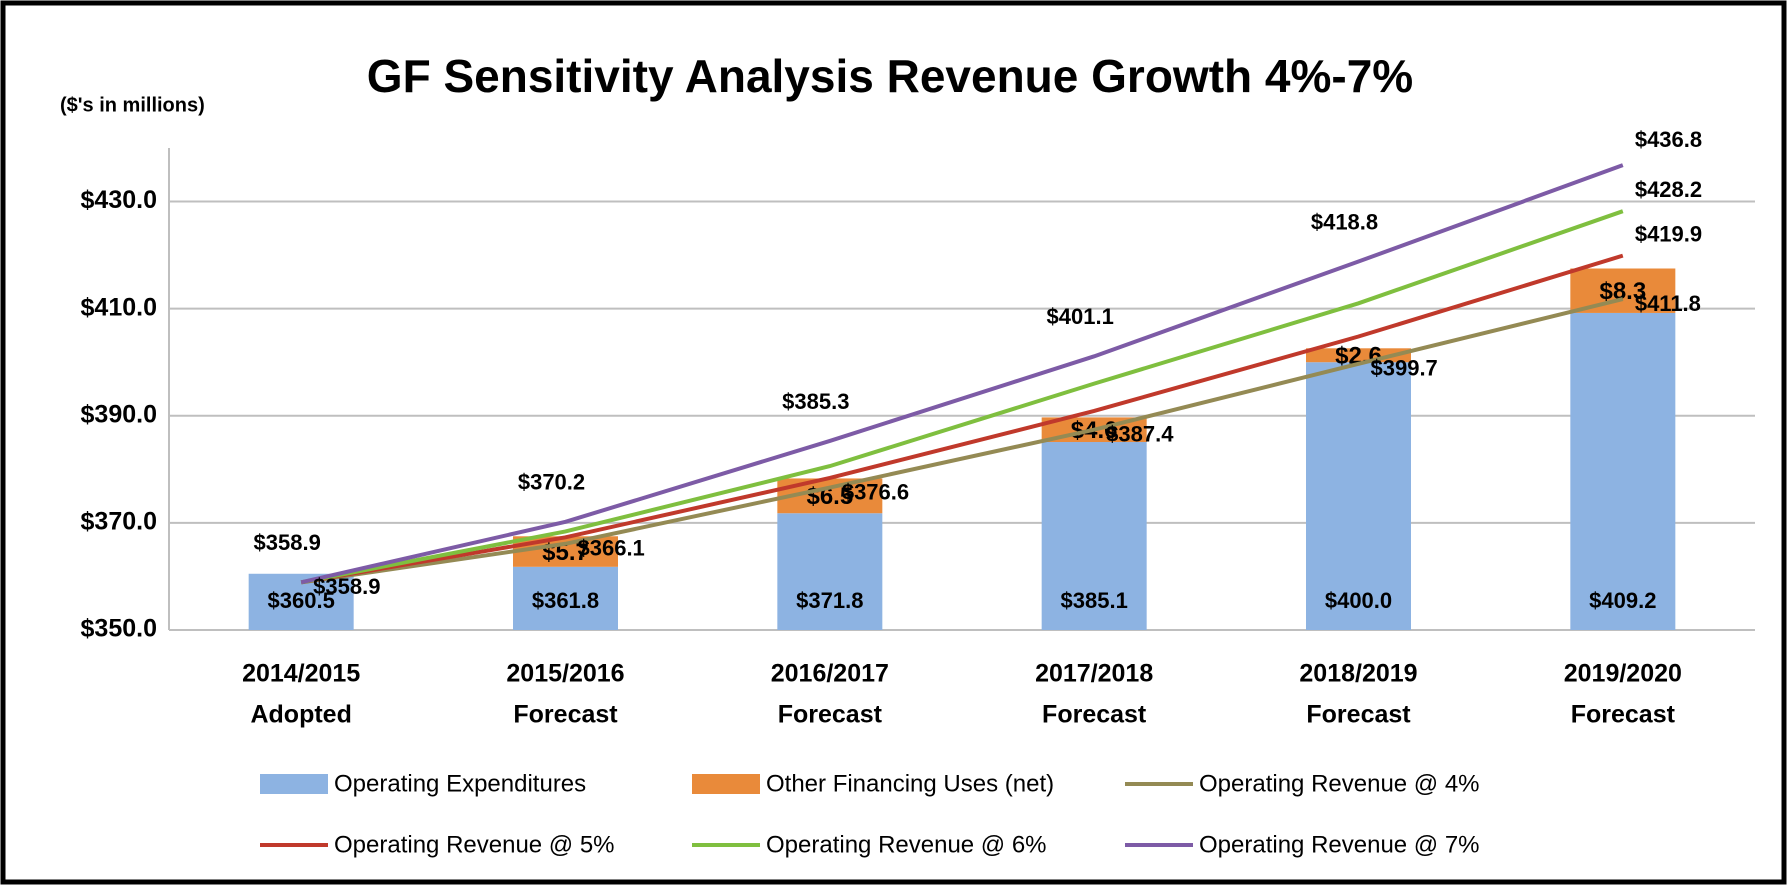 This screenshot has height=885, width=1787. What do you see at coordinates (119, 521) in the screenshot?
I see `y-tick-label: $370.0` at bounding box center [119, 521].